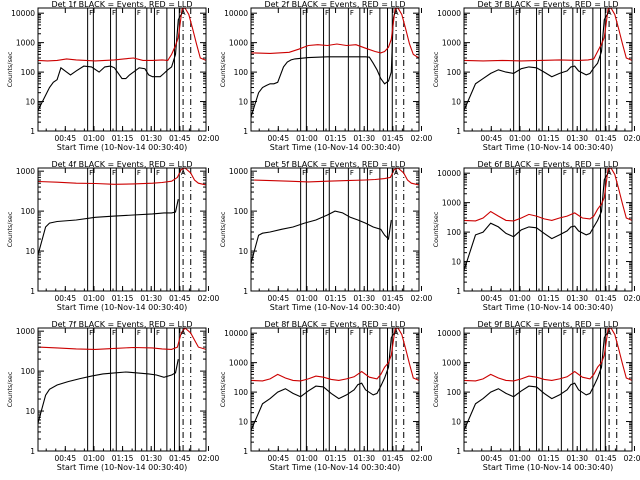  What do you see at coordinates (547, 164) in the screenshot?
I see `chart-title: Det 6f BLACK = Events, RED = LLD` at bounding box center [547, 164].